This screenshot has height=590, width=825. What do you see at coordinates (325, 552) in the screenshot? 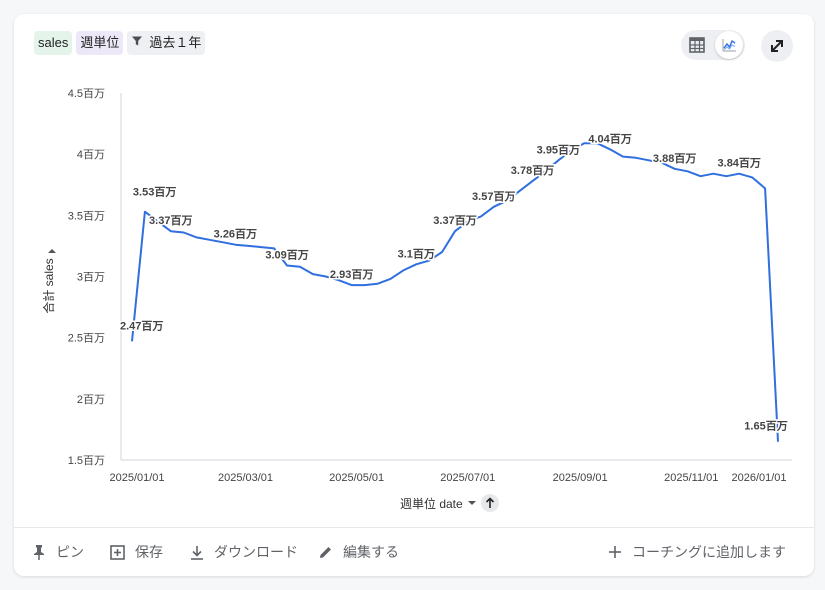
I see `pencil-icon` at bounding box center [325, 552].